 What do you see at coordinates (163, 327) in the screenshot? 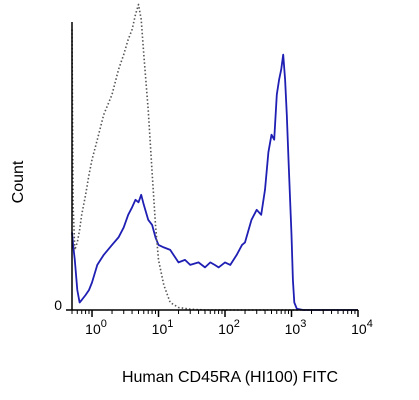
I see `x-tick-label: 10¹` at bounding box center [163, 327].